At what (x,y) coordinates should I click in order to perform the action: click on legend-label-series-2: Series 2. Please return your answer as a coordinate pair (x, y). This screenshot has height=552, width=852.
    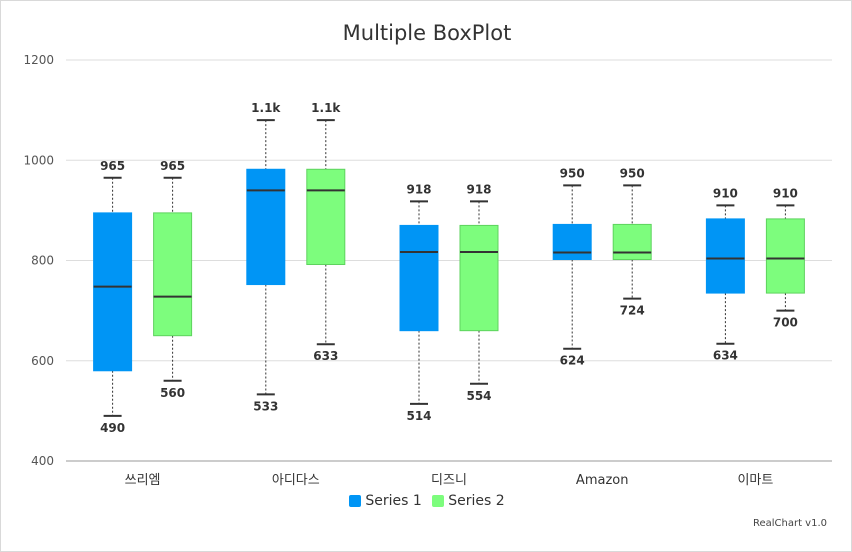
    Looking at the image, I should click on (476, 501).